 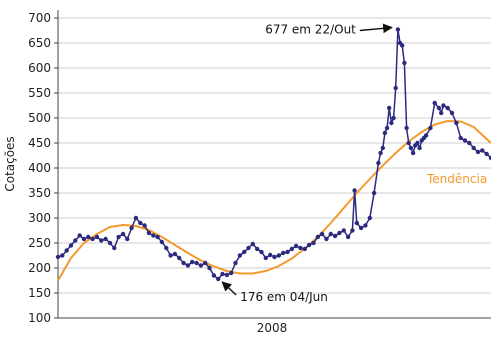 What do you see at coordinates (39, 68) in the screenshot?
I see `y-tick-label: 600` at bounding box center [39, 68].